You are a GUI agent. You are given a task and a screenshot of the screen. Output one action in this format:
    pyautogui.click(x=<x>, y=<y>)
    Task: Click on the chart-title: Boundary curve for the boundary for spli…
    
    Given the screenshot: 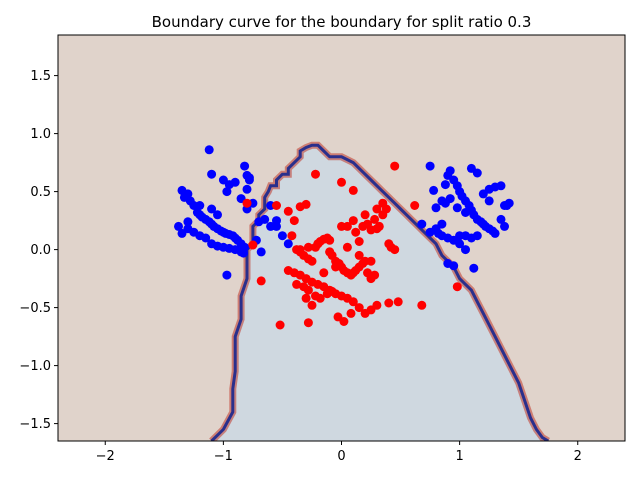 What is the action you would take?
    pyautogui.click(x=342, y=22)
    